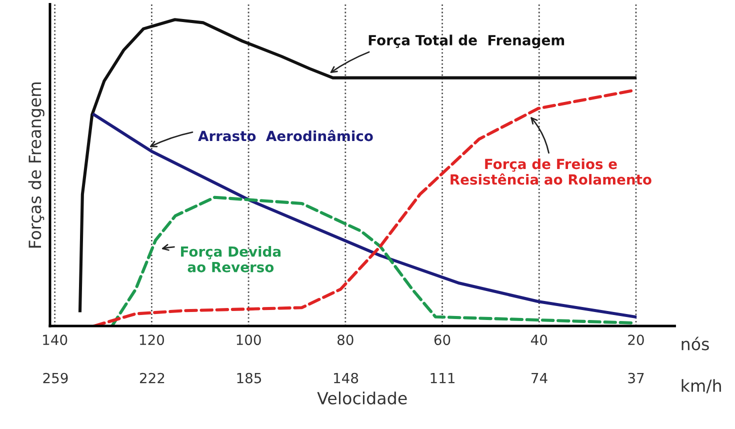 This screenshot has width=735, height=429. Describe the element at coordinates (466, 41) in the screenshot. I see `annotation: Força Total de Frenagem` at that location.